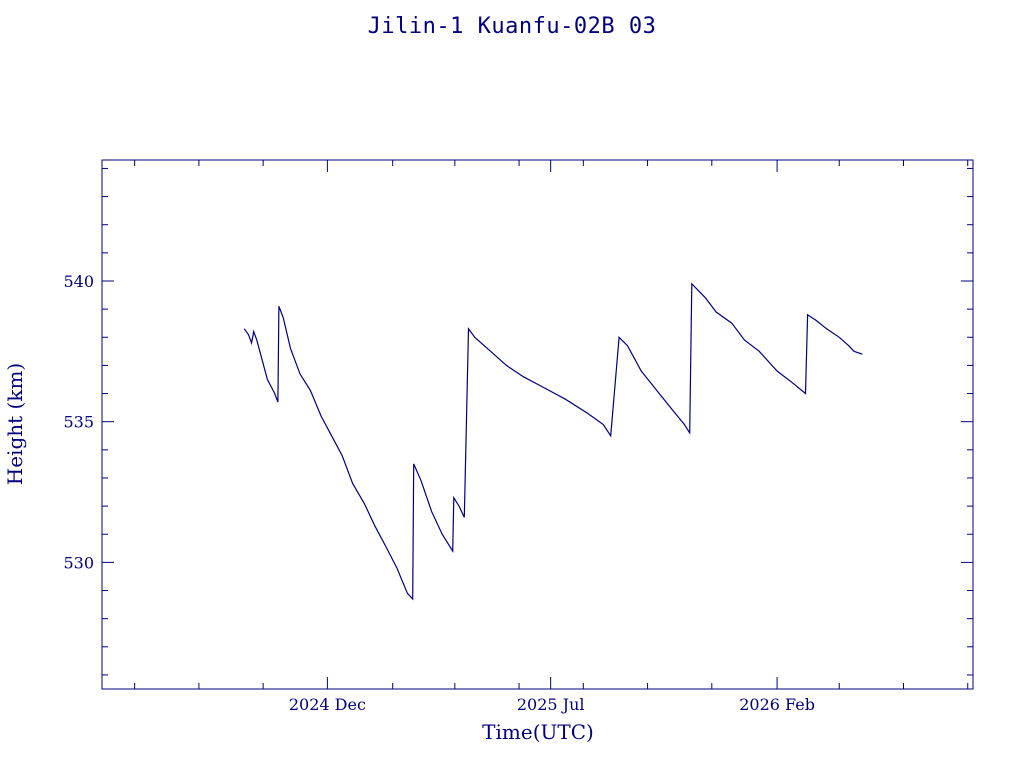 This screenshot has width=1024, height=768. Describe the element at coordinates (777, 704) in the screenshot. I see `x-tick-label: 2026 Feb` at that location.